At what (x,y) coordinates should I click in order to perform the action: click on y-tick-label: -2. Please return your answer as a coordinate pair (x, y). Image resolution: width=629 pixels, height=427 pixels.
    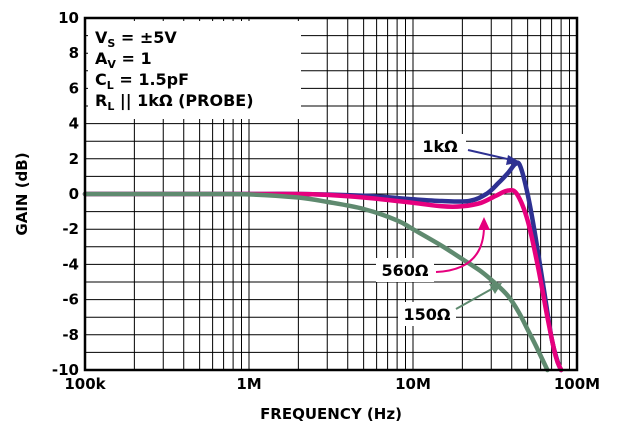
    Looking at the image, I should click on (70, 229).